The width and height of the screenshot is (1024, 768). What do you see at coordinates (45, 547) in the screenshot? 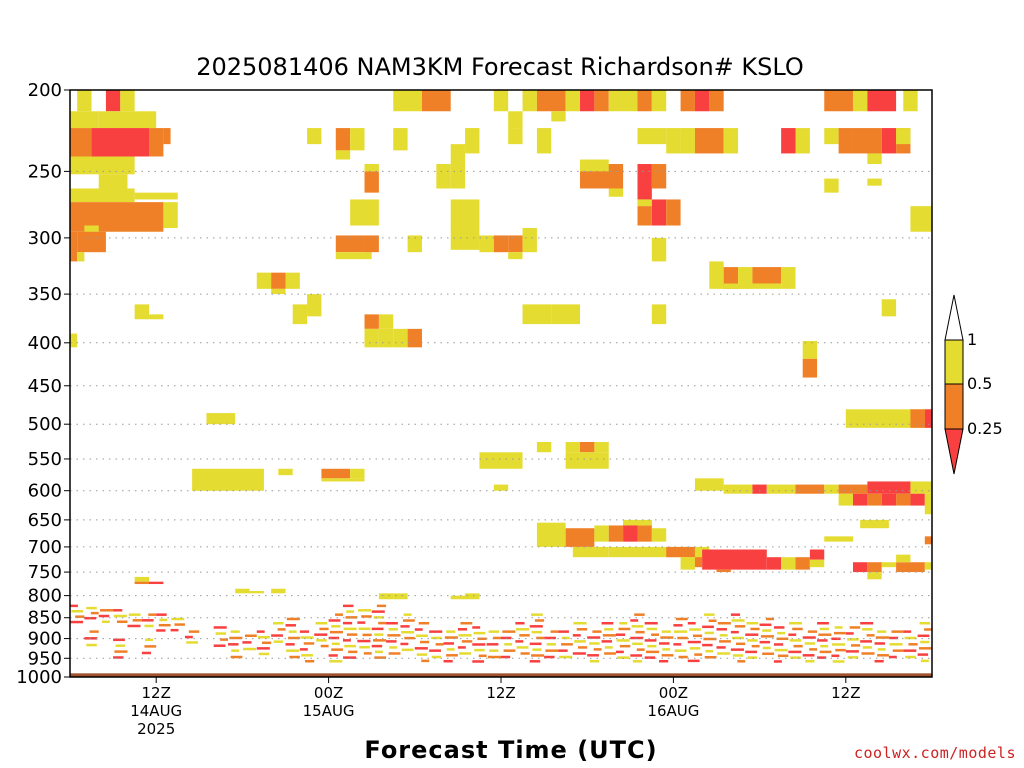
I see `y-tick-label-700: 700` at bounding box center [45, 547].